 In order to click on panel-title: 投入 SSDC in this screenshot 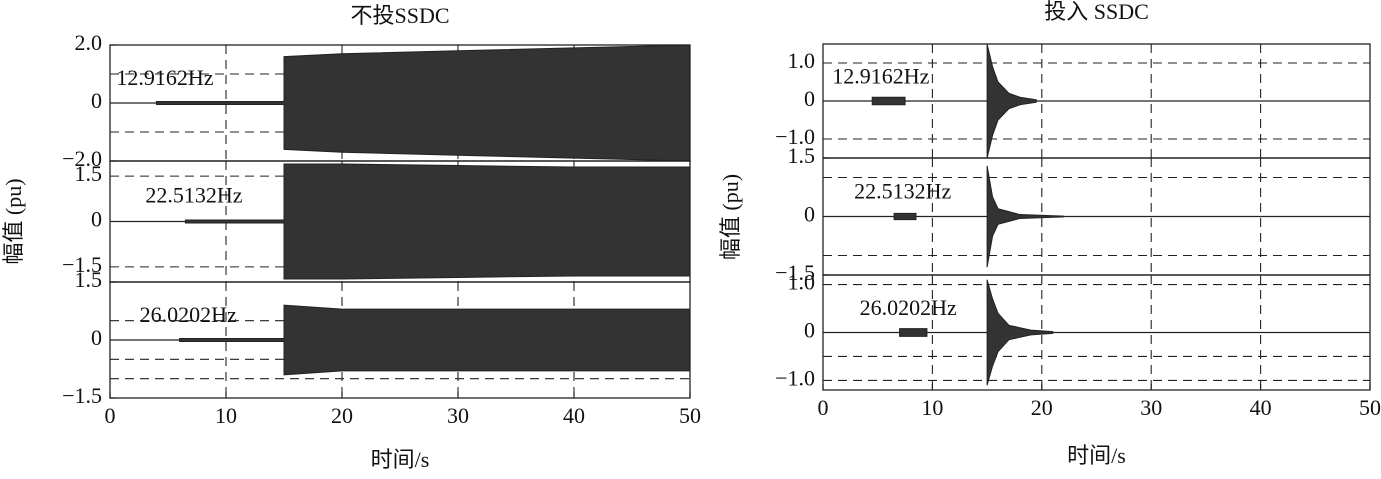, I will do `click(1096, 12)`.